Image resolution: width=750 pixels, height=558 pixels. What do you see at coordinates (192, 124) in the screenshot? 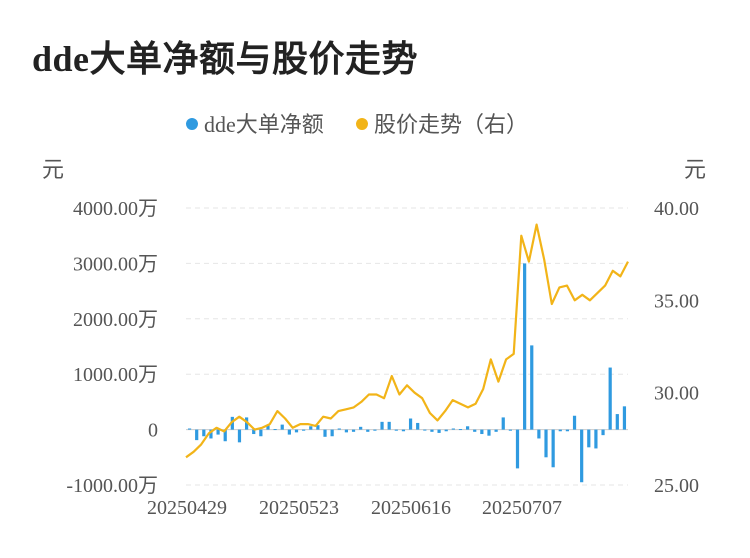
I see `legend-marker-dde` at bounding box center [192, 124].